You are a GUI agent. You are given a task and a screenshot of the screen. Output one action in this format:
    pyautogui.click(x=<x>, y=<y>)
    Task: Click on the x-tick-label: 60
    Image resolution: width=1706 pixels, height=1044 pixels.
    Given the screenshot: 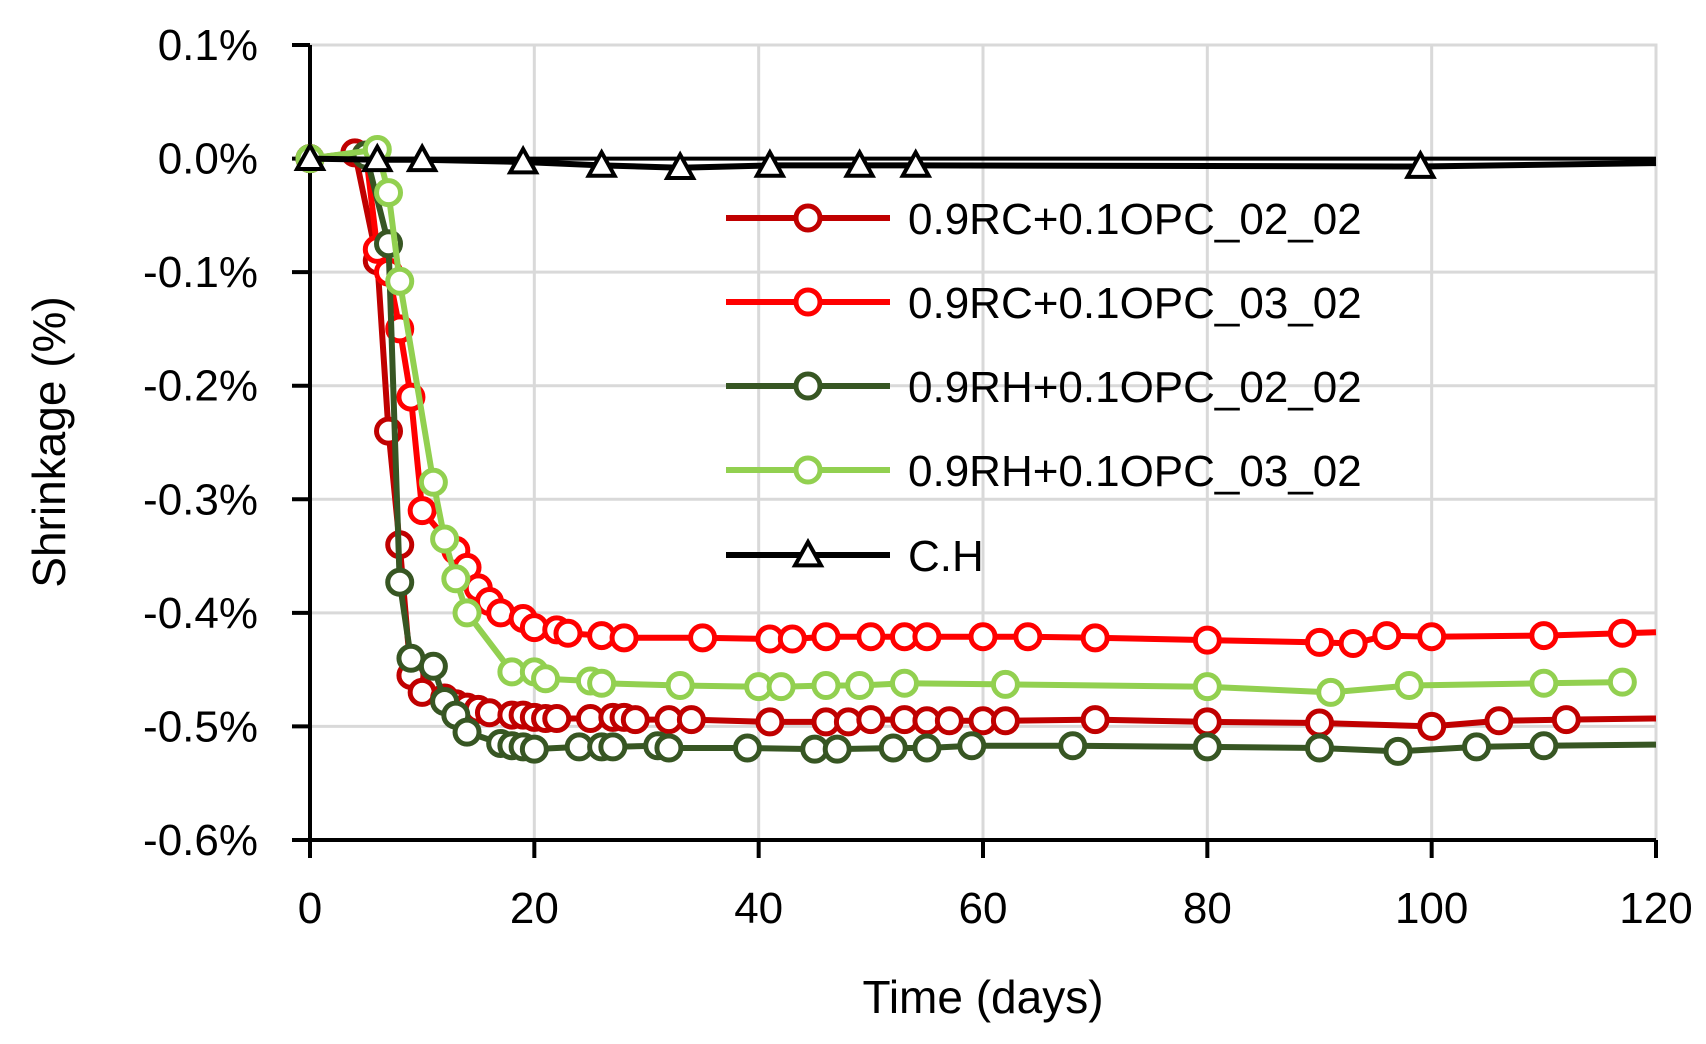 What is the action you would take?
    pyautogui.click(x=983, y=908)
    